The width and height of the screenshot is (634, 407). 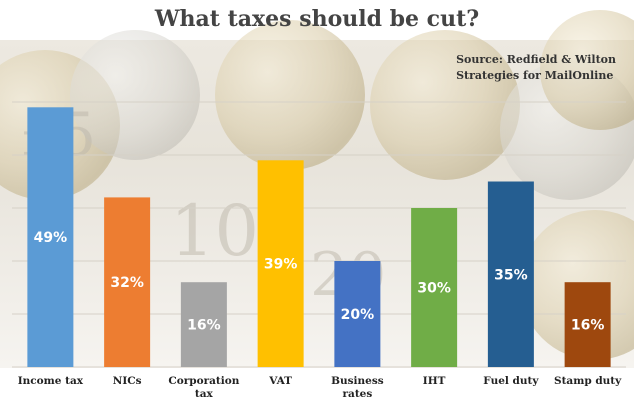 I want to click on bar-value-label: 39%, so click(x=281, y=265).